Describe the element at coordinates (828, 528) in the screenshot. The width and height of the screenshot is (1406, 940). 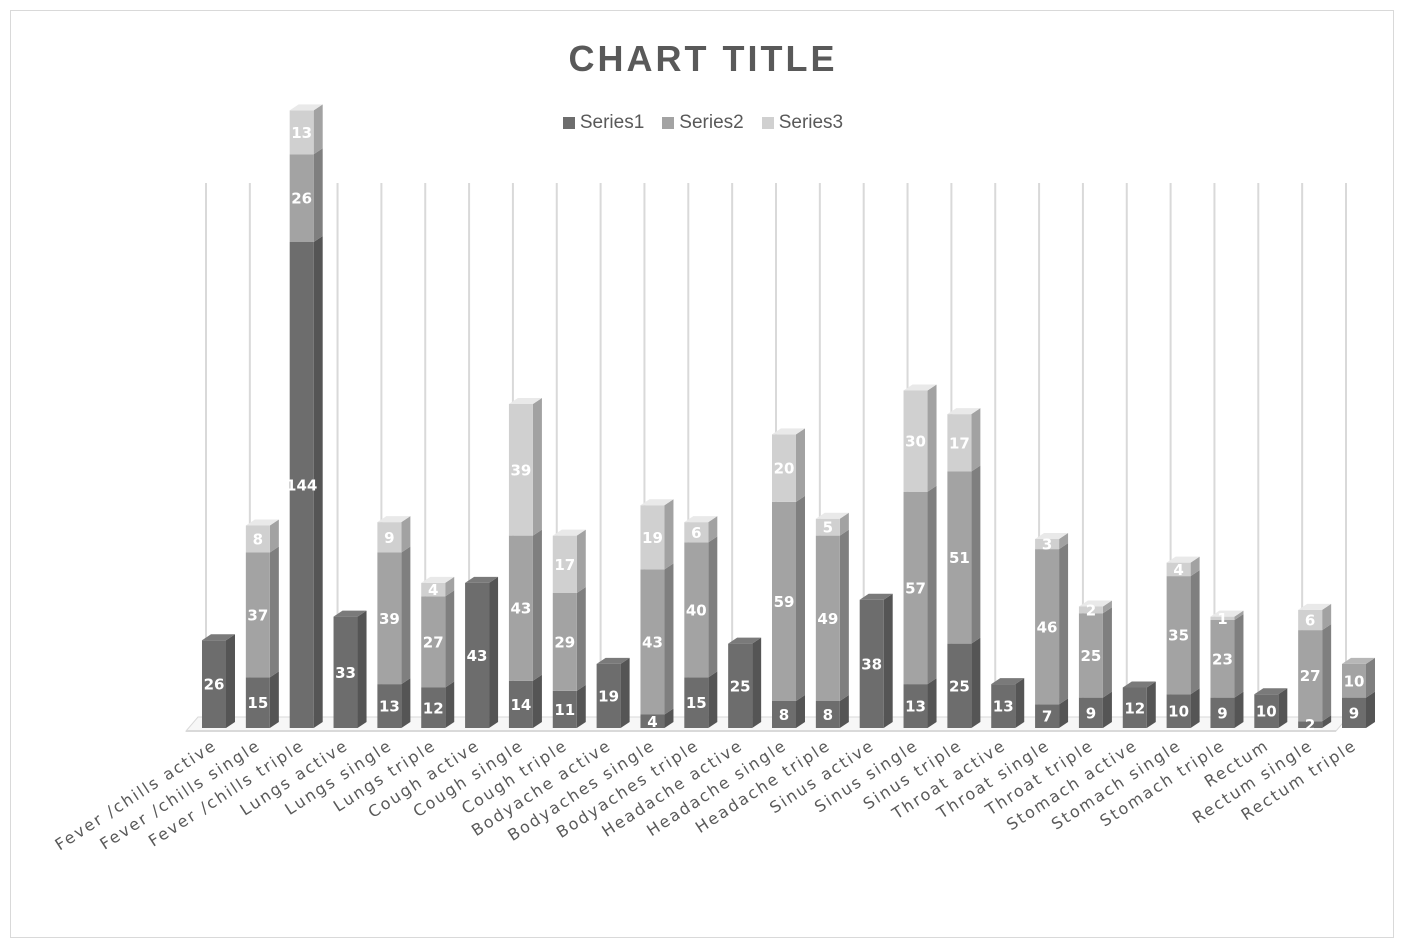
I see `data-label: 5` at that location.